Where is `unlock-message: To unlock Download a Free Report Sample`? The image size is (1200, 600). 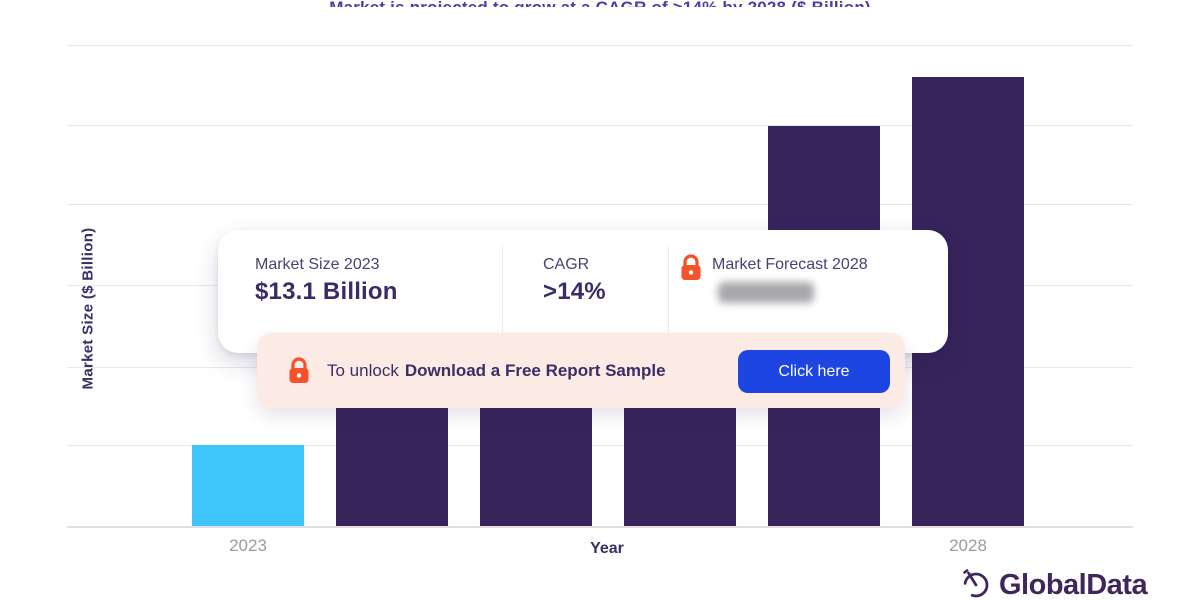
unlock-message: To unlock Download a Free Report Sample is located at coordinates (496, 370).